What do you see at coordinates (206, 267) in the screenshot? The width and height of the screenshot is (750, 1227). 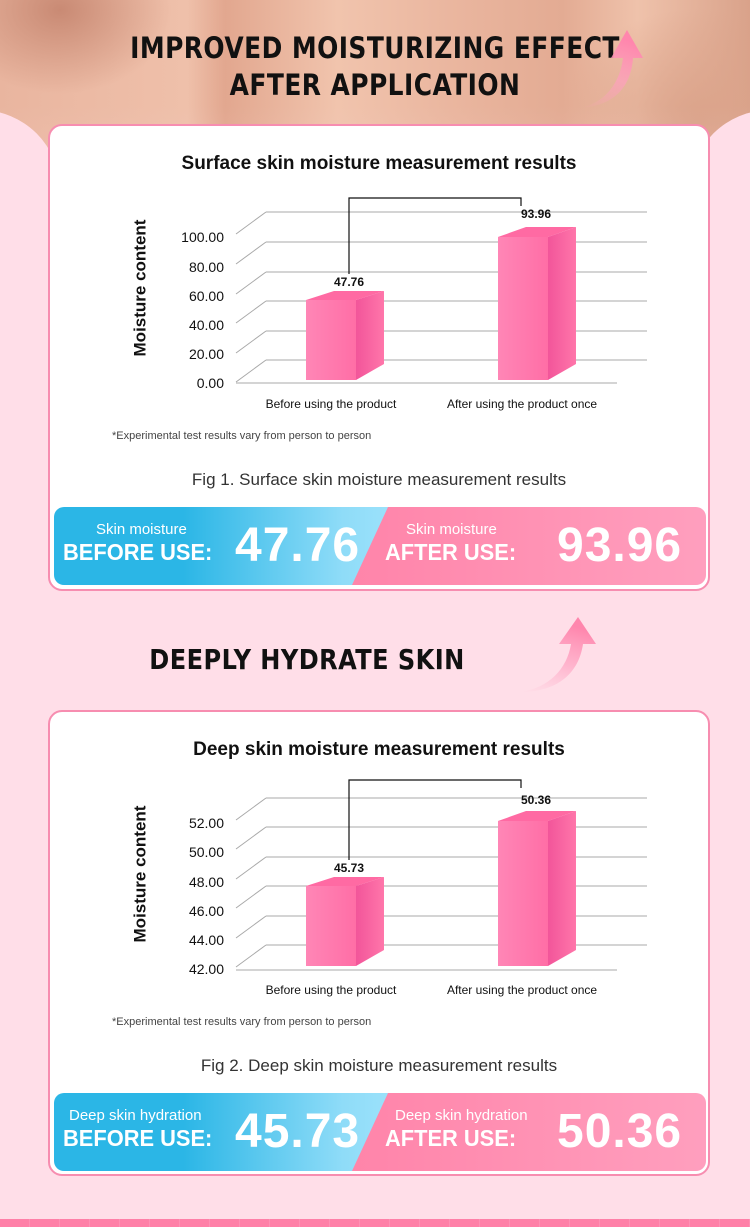 I see `y-tick: 80.00` at bounding box center [206, 267].